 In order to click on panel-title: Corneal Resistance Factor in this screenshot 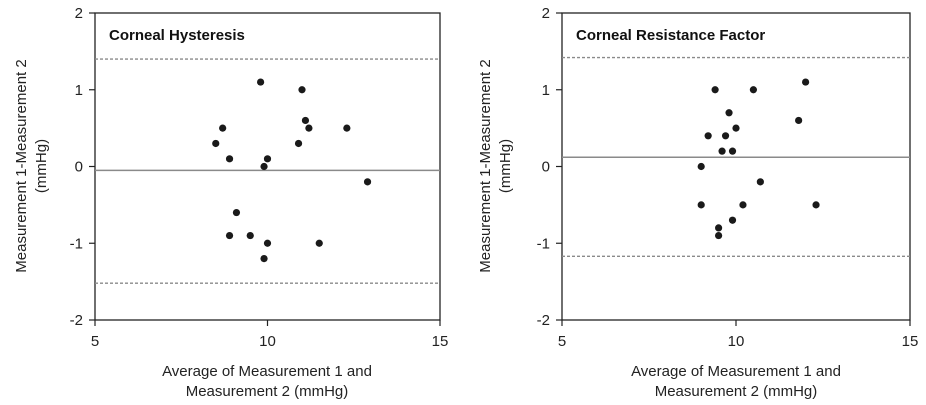, I will do `click(670, 35)`.